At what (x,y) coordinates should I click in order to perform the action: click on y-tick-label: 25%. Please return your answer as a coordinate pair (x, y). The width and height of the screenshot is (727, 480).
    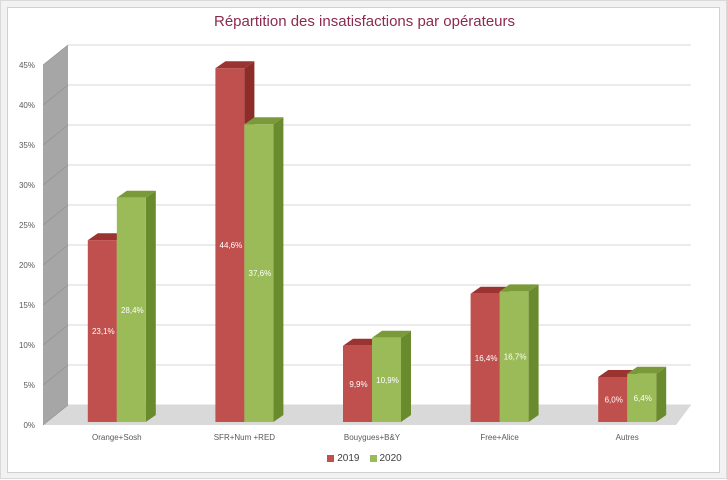
    Looking at the image, I should click on (27, 225).